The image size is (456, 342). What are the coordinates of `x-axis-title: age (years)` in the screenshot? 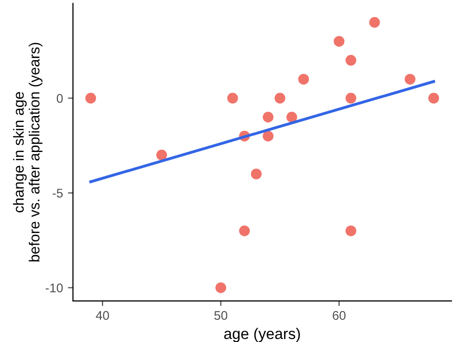 It's located at (262, 335).